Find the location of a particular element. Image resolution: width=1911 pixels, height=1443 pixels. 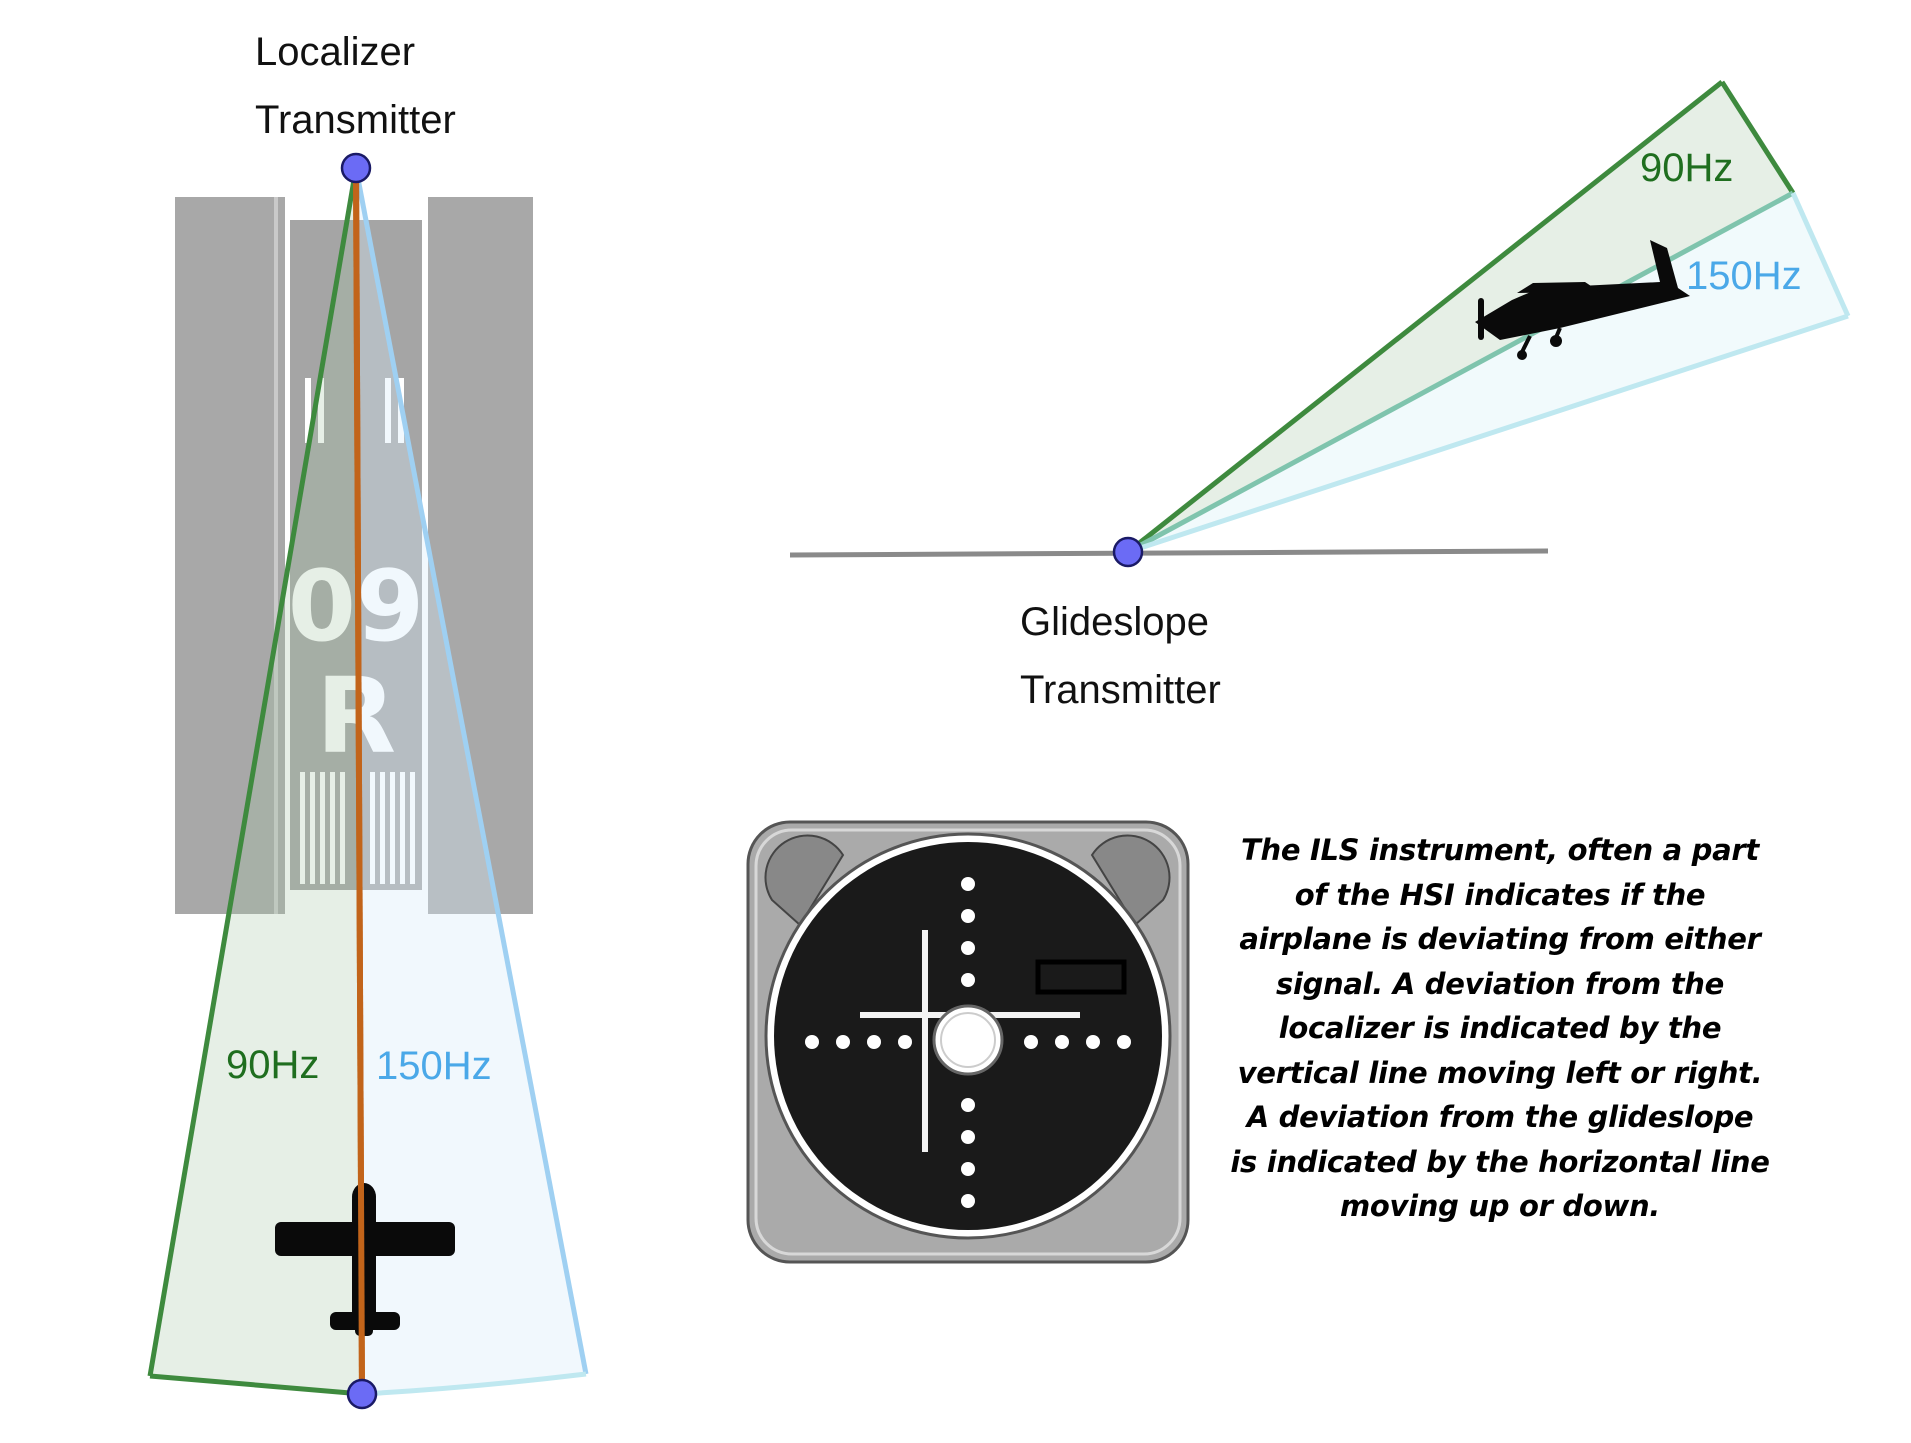

localizer-label: Localizer Transmitter is located at coordinates (355, 86).